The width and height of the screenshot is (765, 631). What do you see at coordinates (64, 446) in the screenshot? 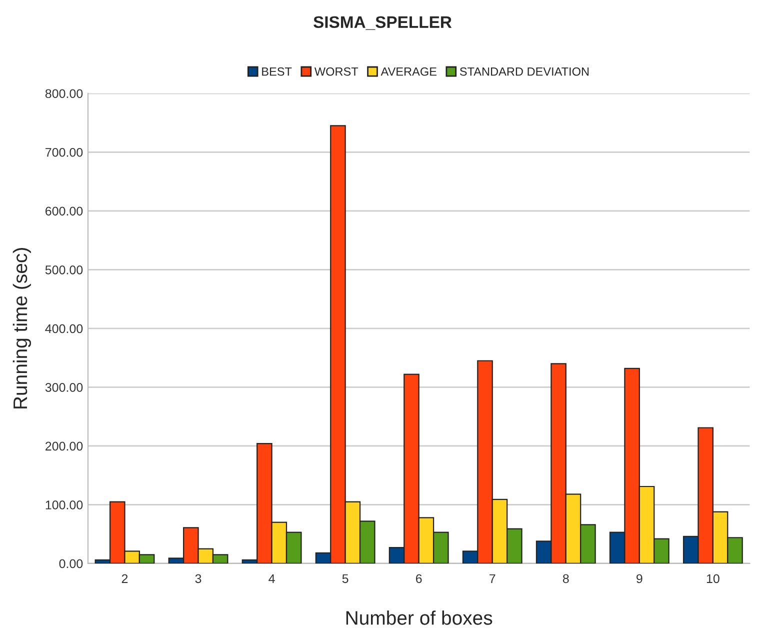
I see `y-tick-label: 200.00` at bounding box center [64, 446].